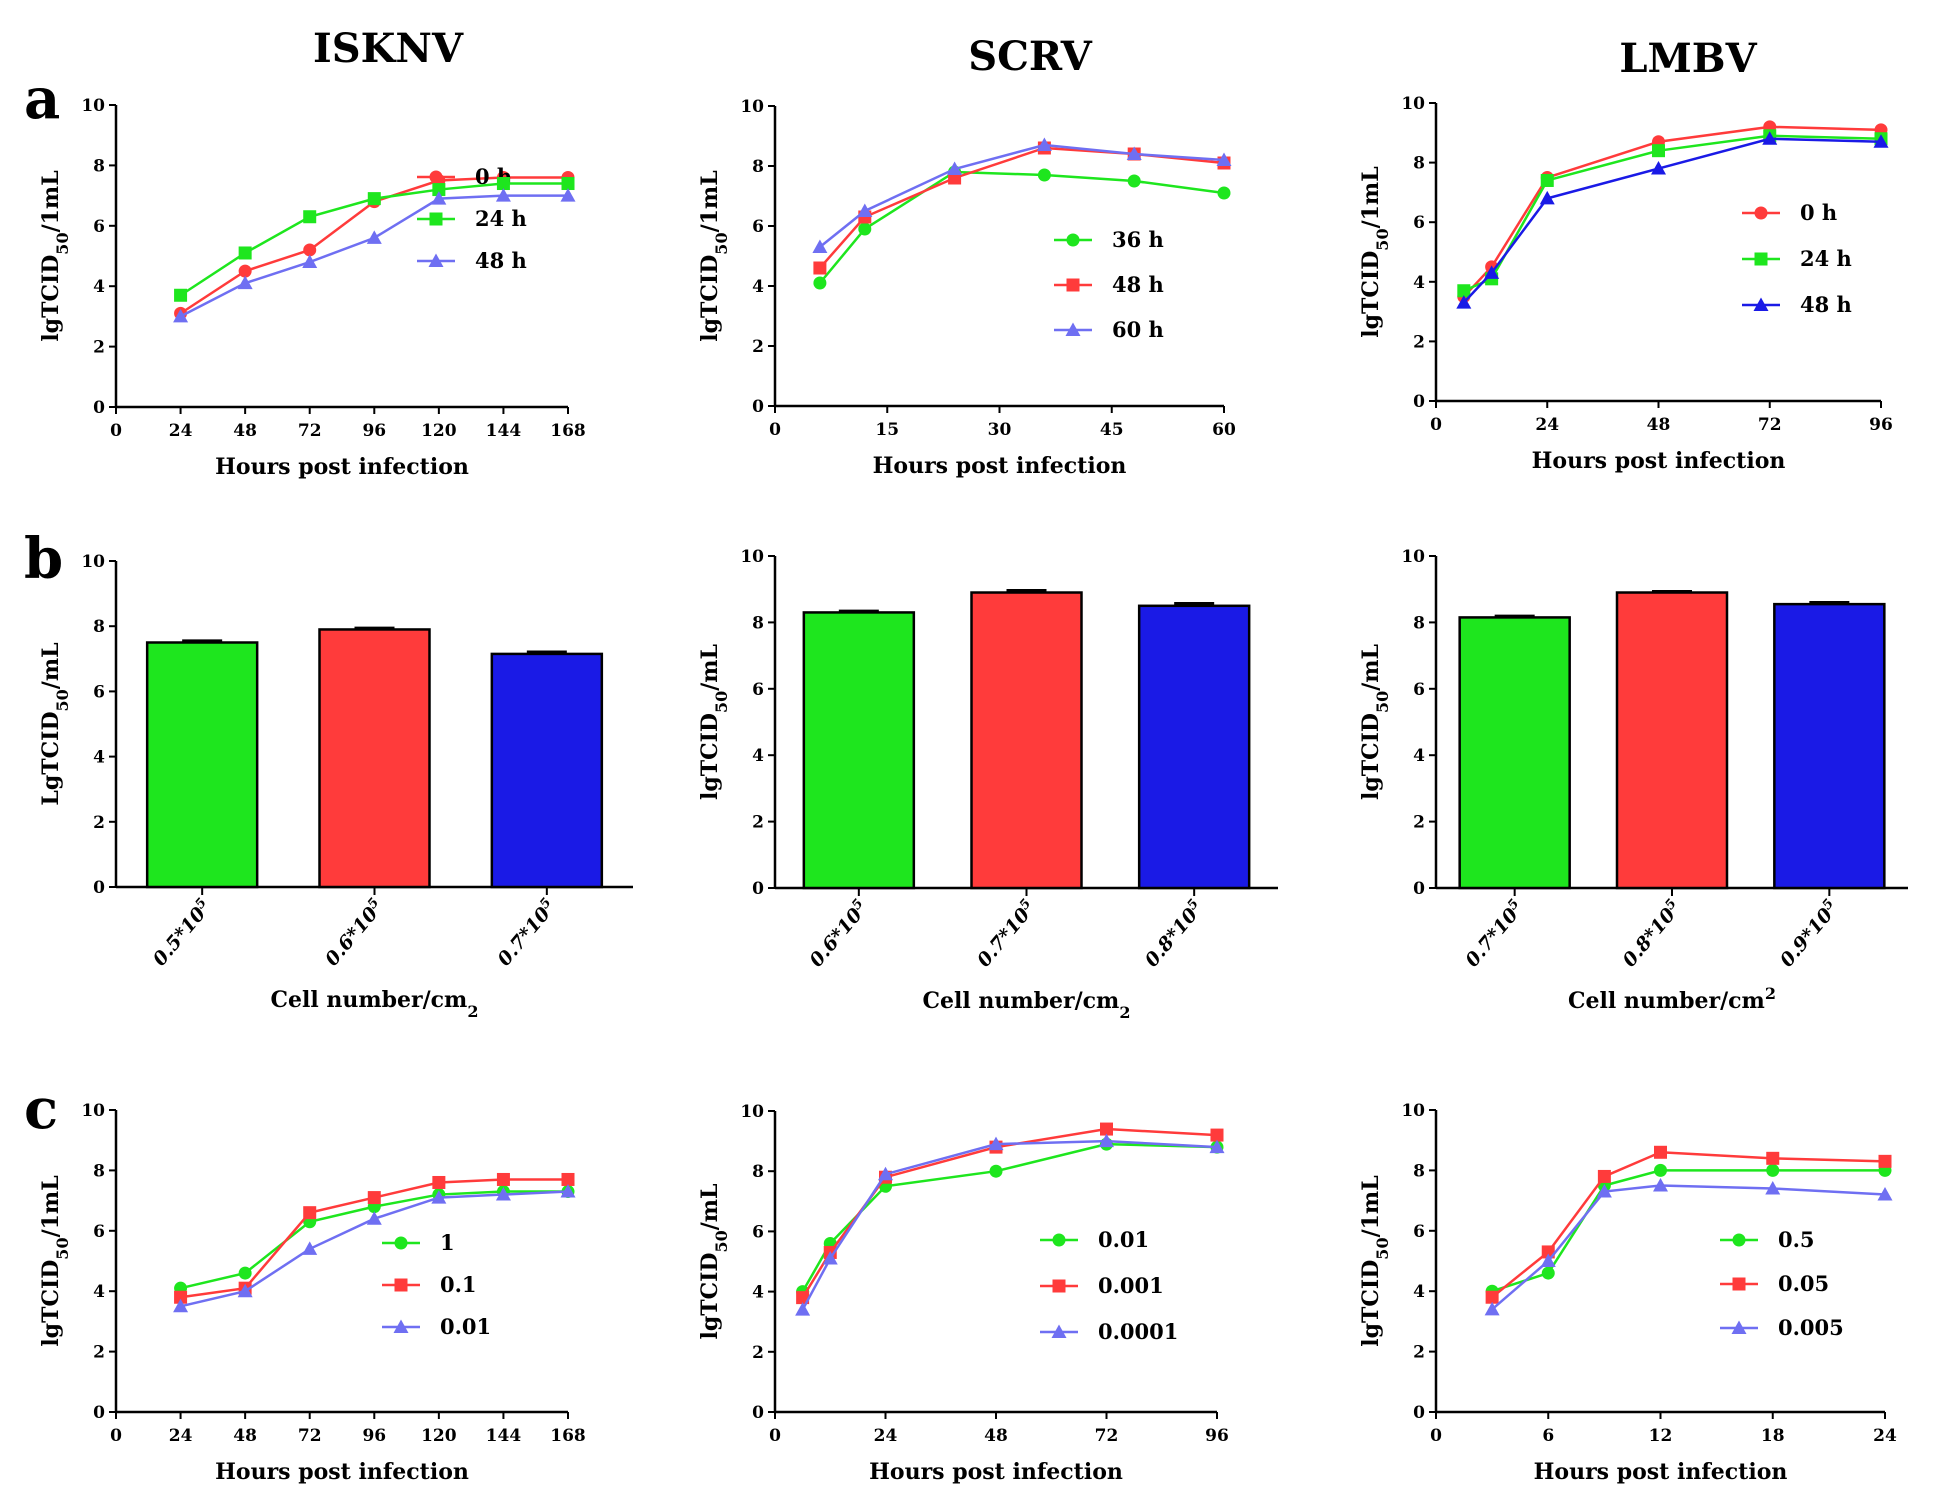 The image size is (1952, 1502). I want to click on x-tick-label: 48, so click(245, 1436).